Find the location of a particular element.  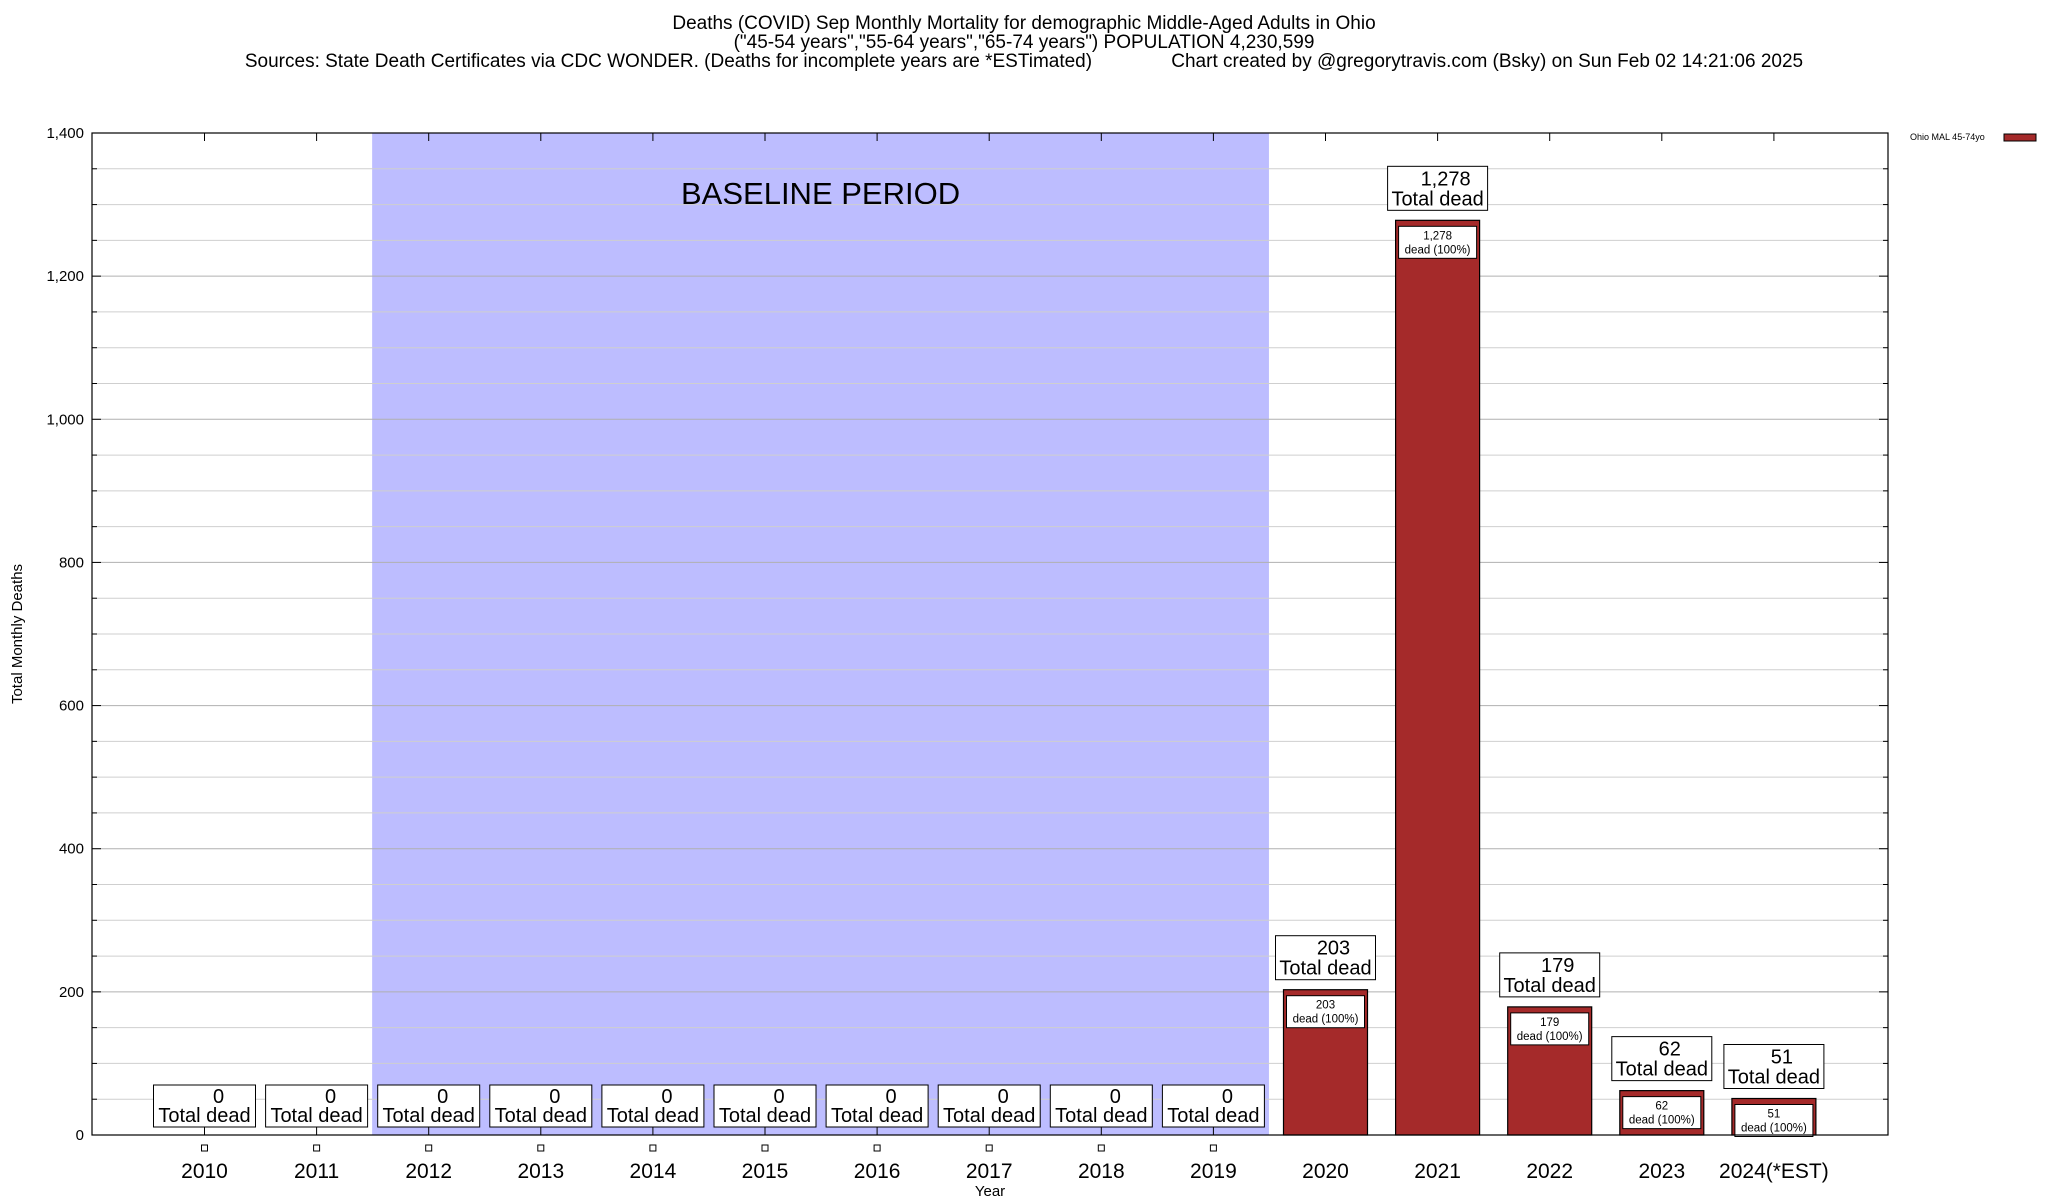

inner-label-value: 1,278 is located at coordinates (1437, 236).